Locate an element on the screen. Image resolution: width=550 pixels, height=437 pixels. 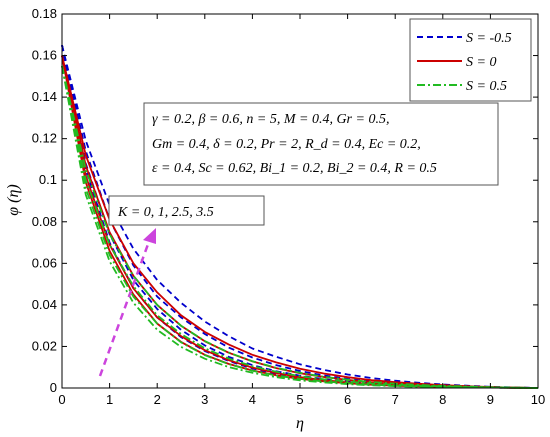
k-direction-arrow is located at coordinates (127, 302).